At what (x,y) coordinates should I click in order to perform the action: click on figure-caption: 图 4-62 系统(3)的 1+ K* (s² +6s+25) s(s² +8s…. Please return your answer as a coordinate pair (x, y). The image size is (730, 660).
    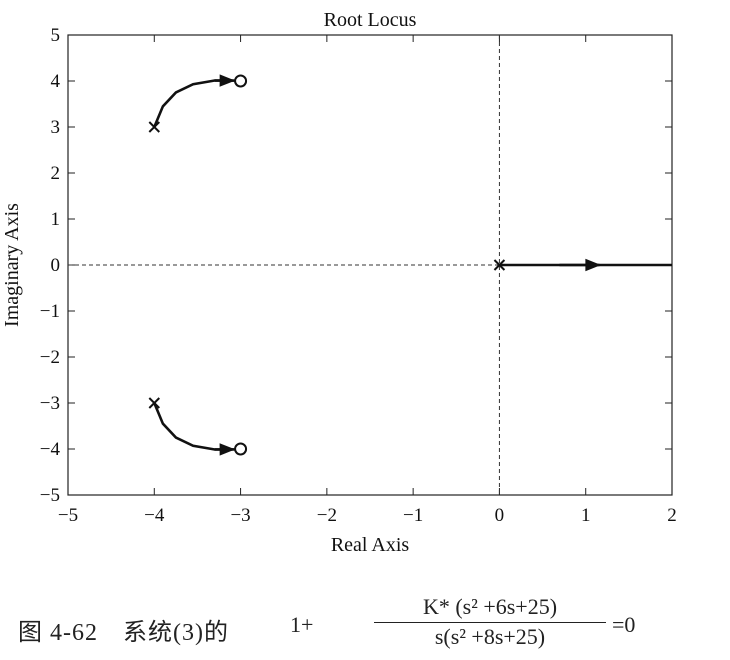
    Looking at the image, I should click on (368, 625).